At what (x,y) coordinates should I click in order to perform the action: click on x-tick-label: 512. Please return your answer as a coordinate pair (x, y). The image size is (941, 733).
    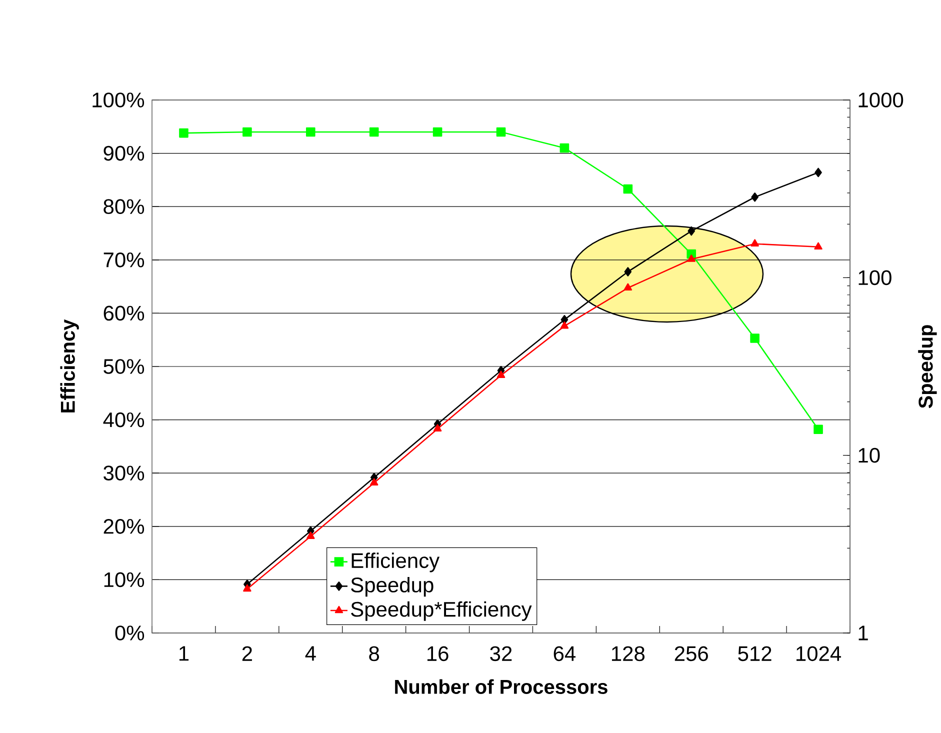
    Looking at the image, I should click on (755, 654).